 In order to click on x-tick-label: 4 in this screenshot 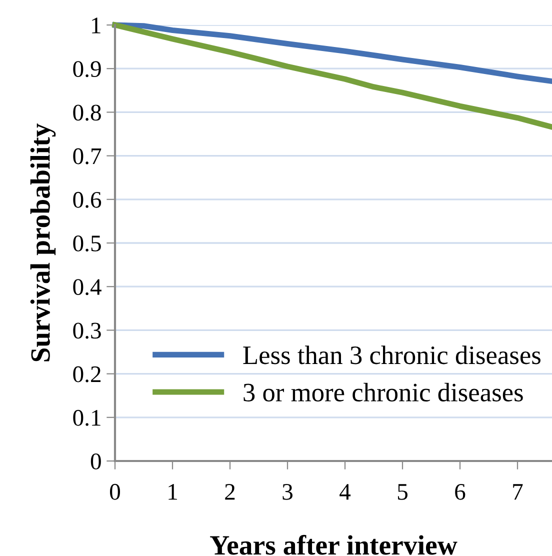, I will do `click(345, 492)`.